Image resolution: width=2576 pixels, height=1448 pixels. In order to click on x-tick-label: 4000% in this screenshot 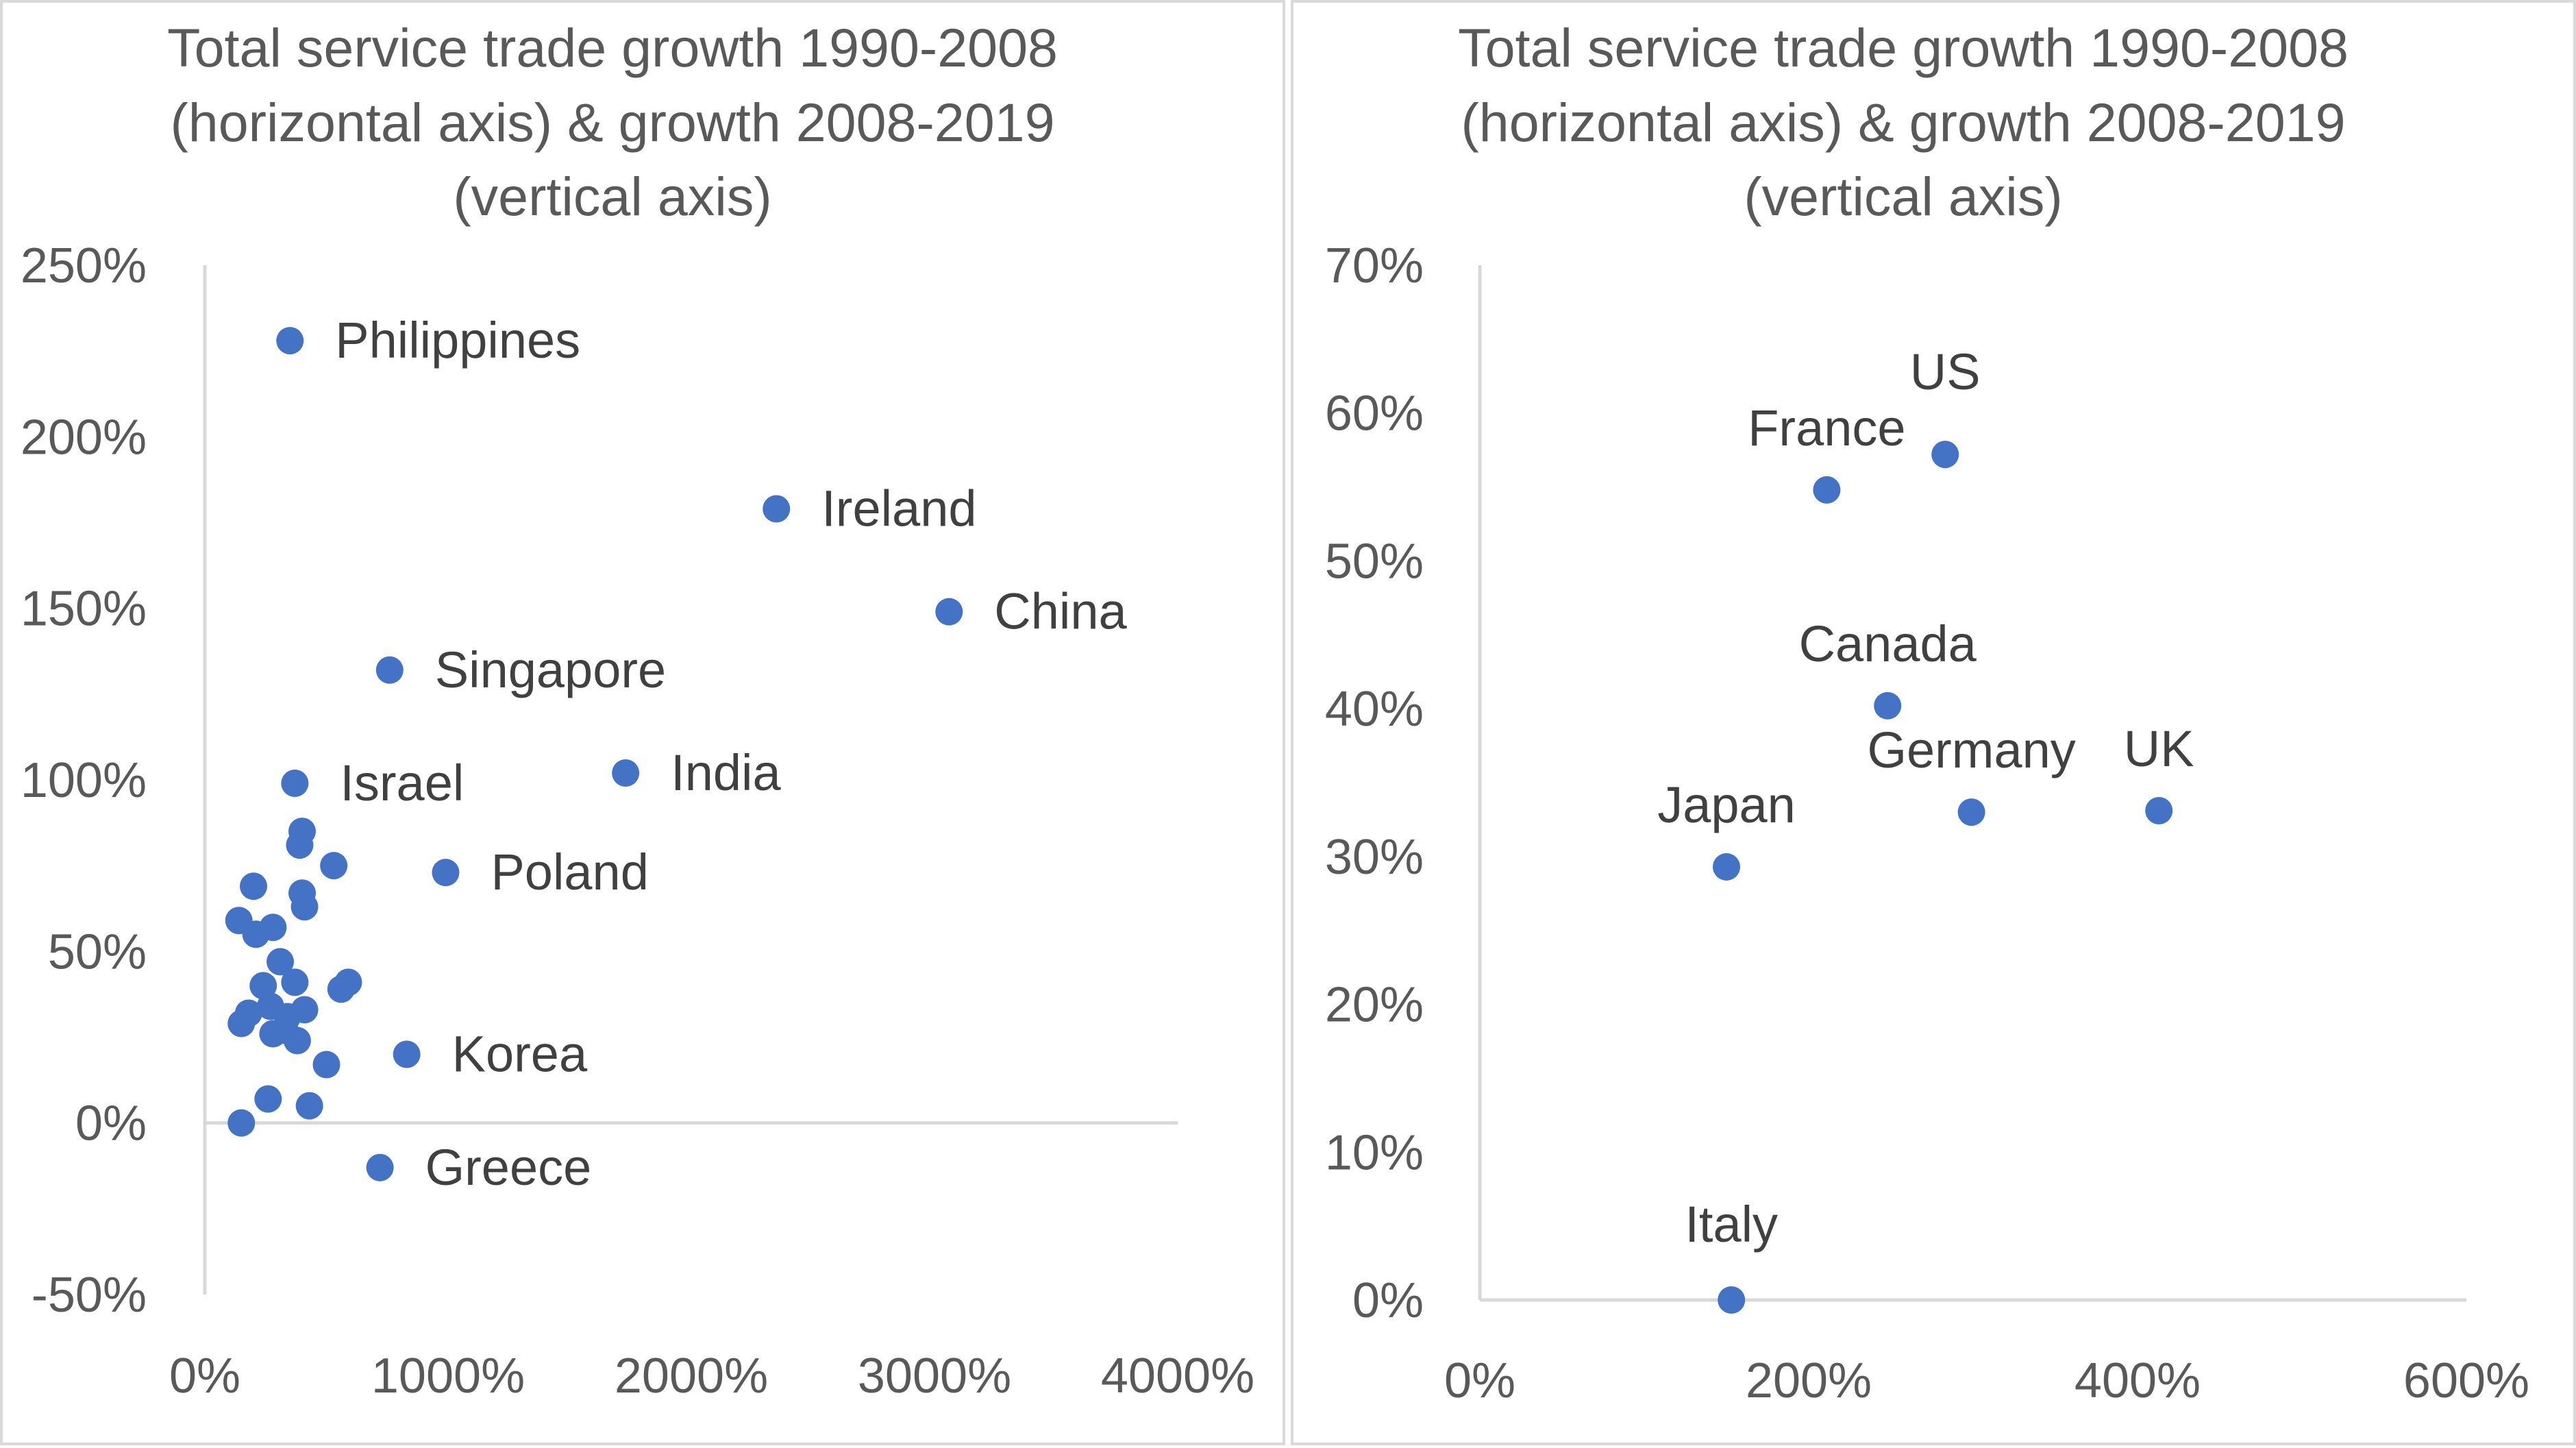, I will do `click(1177, 1376)`.